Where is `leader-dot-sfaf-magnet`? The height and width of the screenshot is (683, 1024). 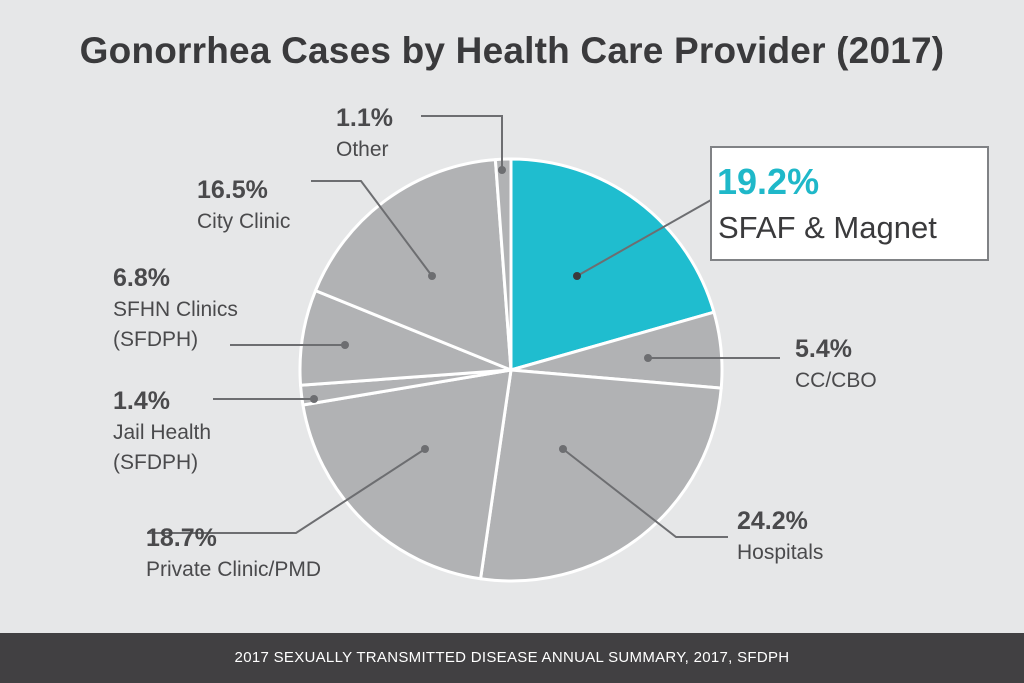
leader-dot-sfaf-magnet is located at coordinates (577, 276).